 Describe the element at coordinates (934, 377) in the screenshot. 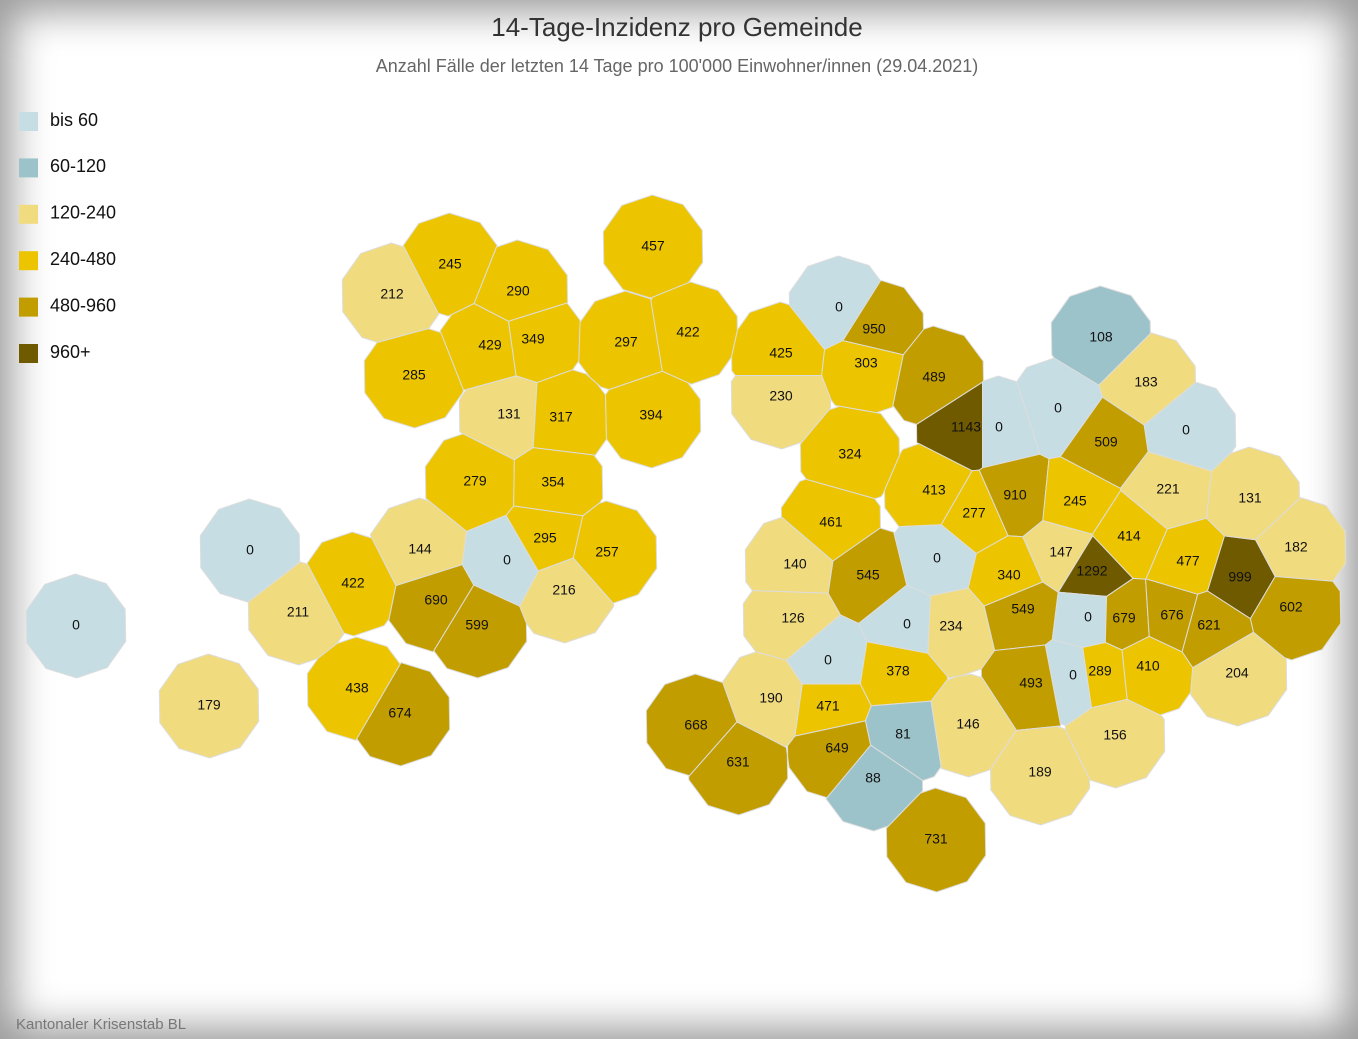

I see `region-value: 489` at that location.